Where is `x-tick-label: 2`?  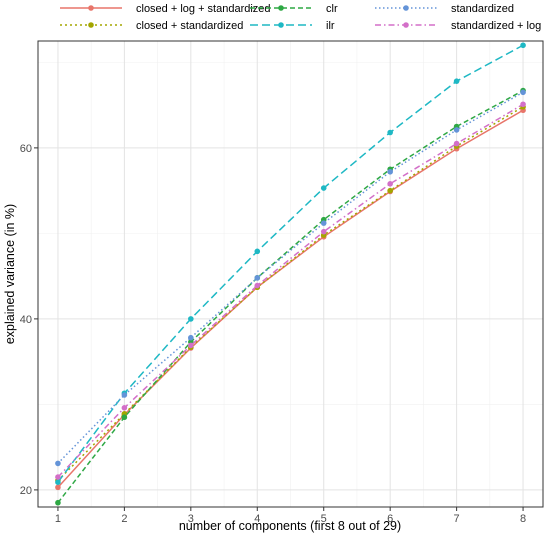
x-tick-label: 2 is located at coordinates (124, 519).